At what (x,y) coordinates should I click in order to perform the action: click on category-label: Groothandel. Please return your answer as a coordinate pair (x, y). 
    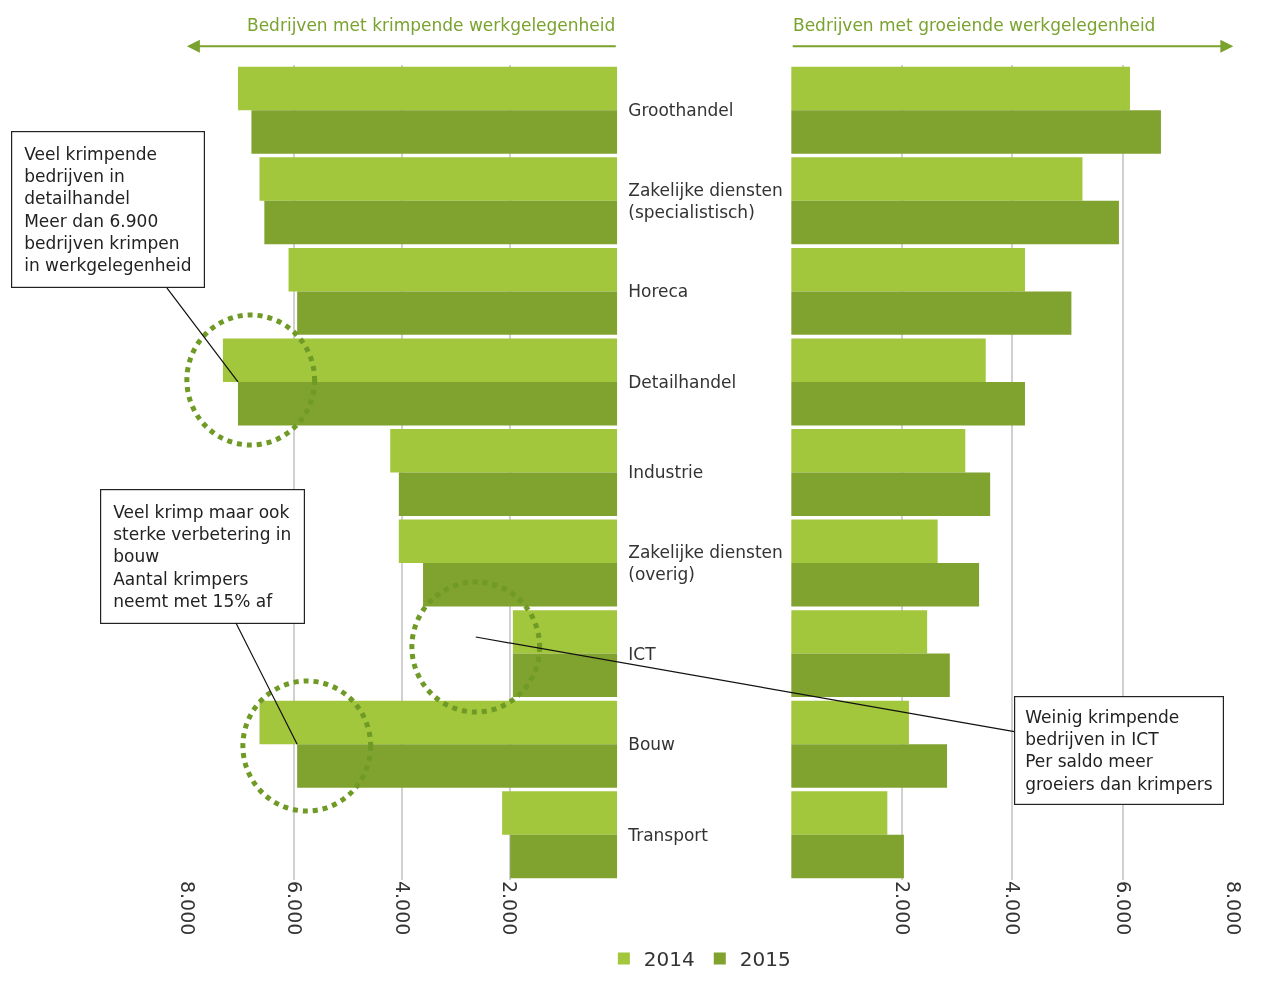
    Looking at the image, I should click on (681, 110).